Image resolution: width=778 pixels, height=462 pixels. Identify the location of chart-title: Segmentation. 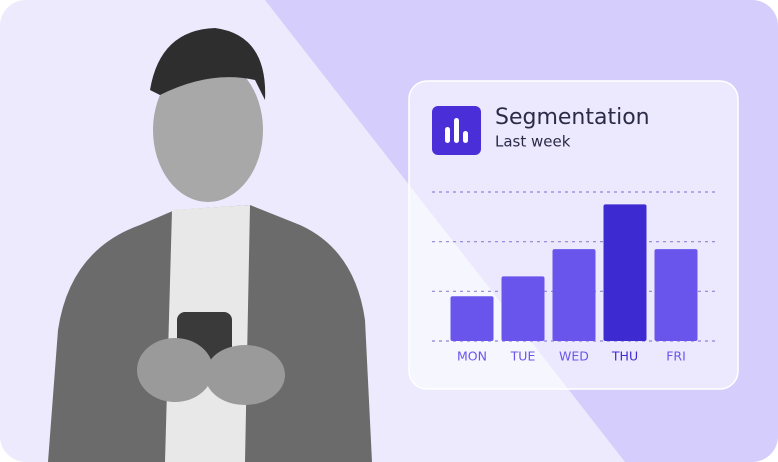
(572, 117).